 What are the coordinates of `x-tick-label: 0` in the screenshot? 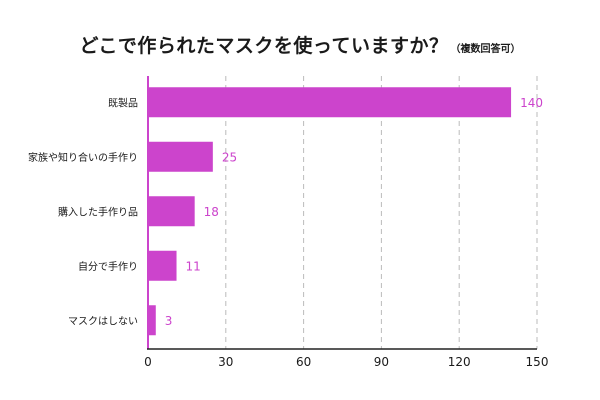 It's located at (148, 362).